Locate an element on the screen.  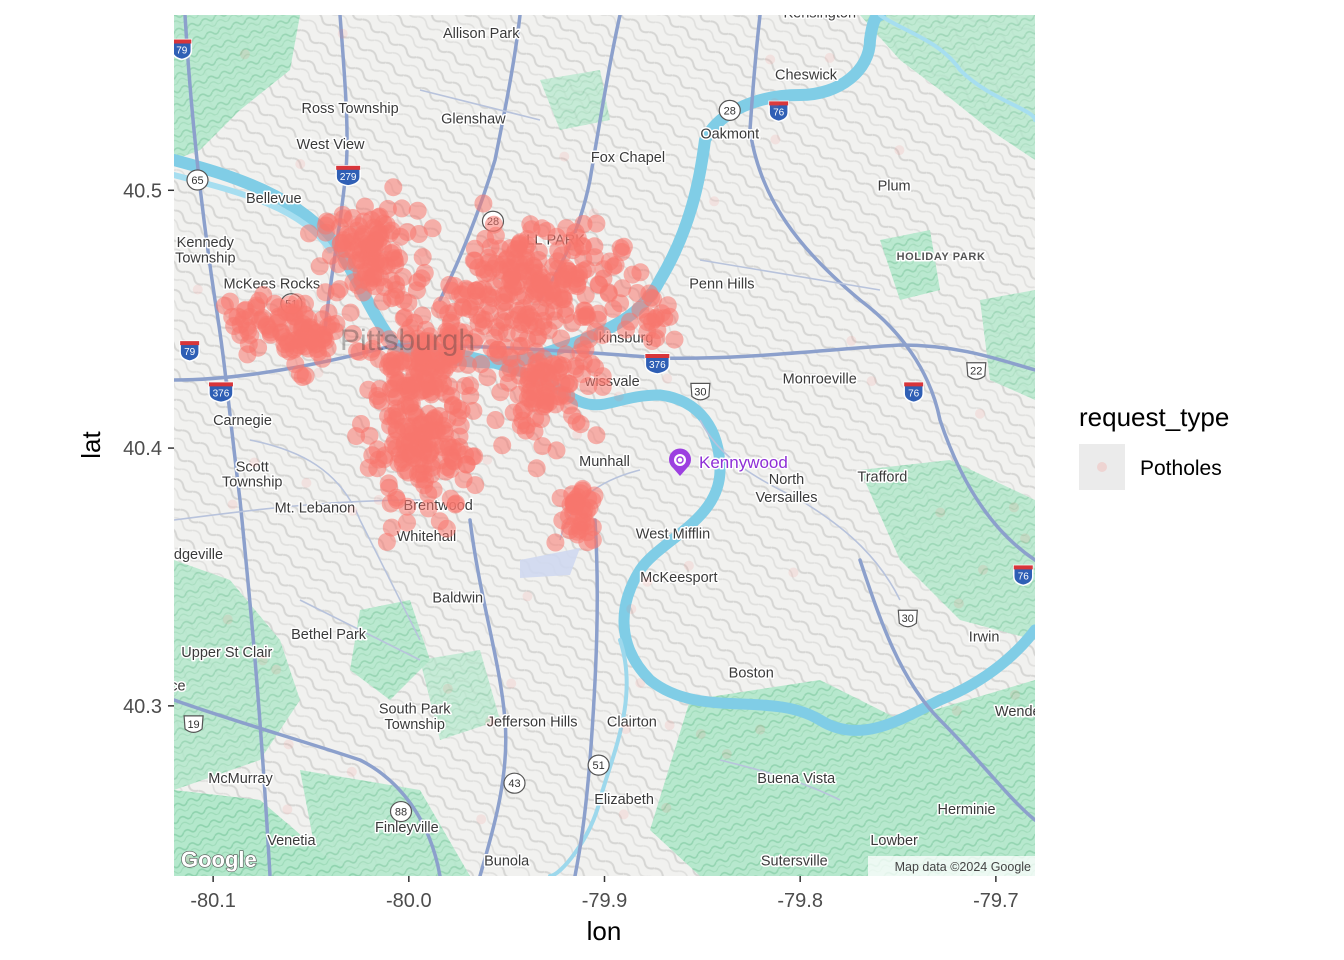
place-label: Boston is located at coordinates (751, 674).